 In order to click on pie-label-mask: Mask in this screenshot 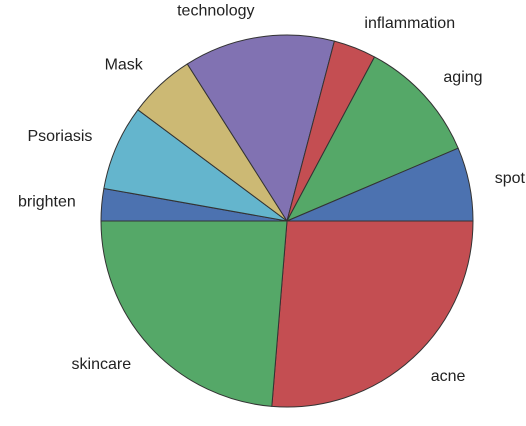, I will do `click(124, 65)`.